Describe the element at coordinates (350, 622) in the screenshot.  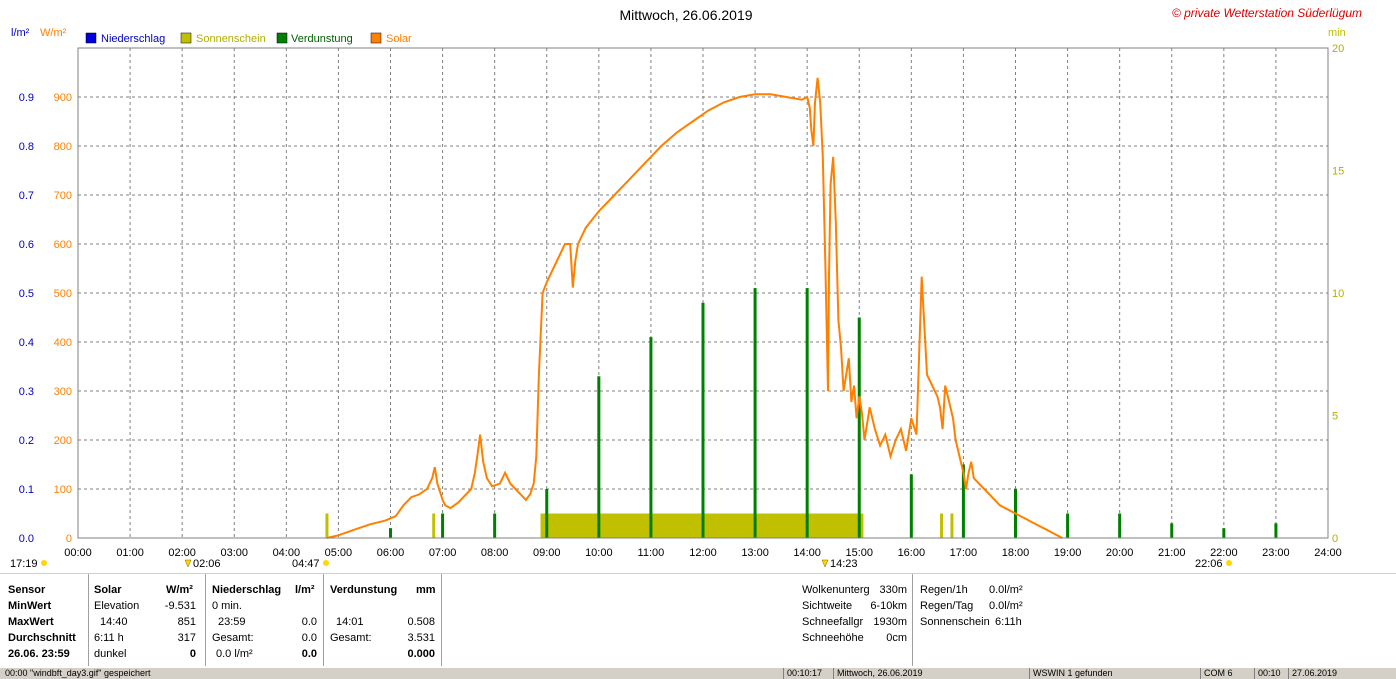
I see `verdunstung-max-time: 14:01` at that location.